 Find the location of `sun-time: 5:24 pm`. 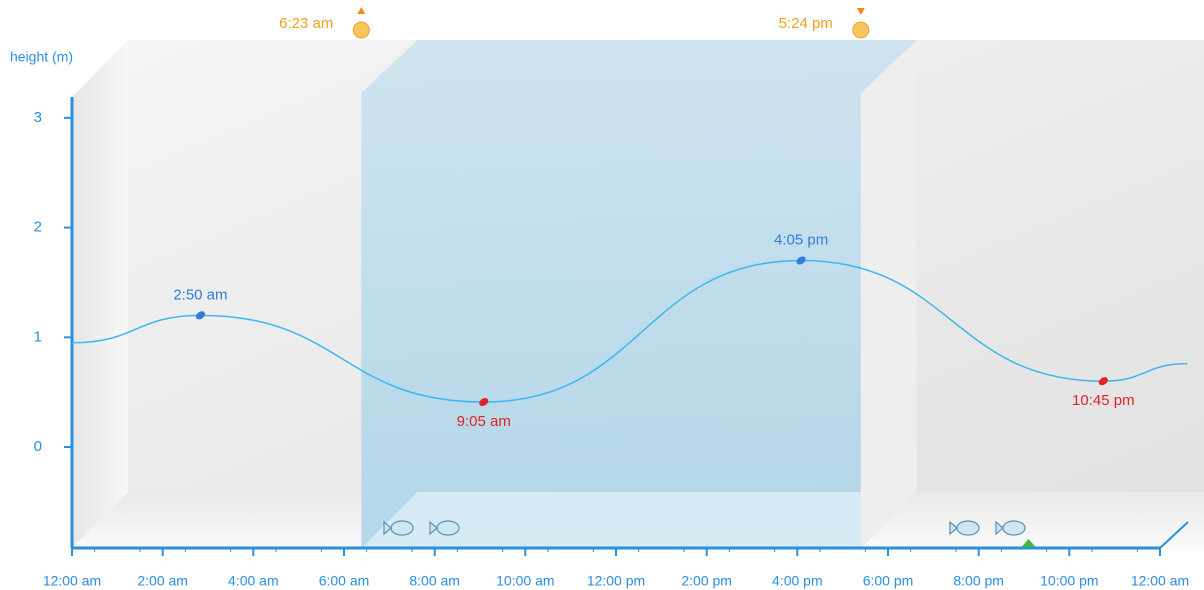

sun-time: 5:24 pm is located at coordinates (806, 23).